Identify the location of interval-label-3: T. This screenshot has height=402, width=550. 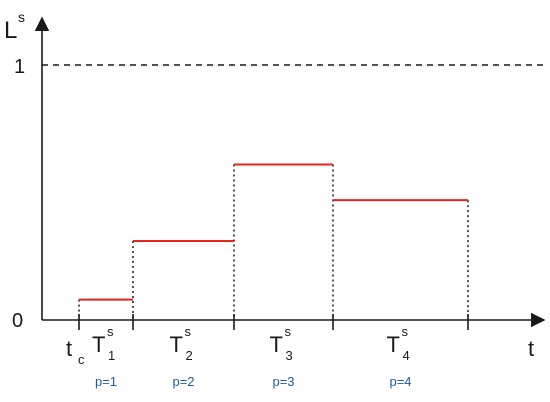
(276, 344).